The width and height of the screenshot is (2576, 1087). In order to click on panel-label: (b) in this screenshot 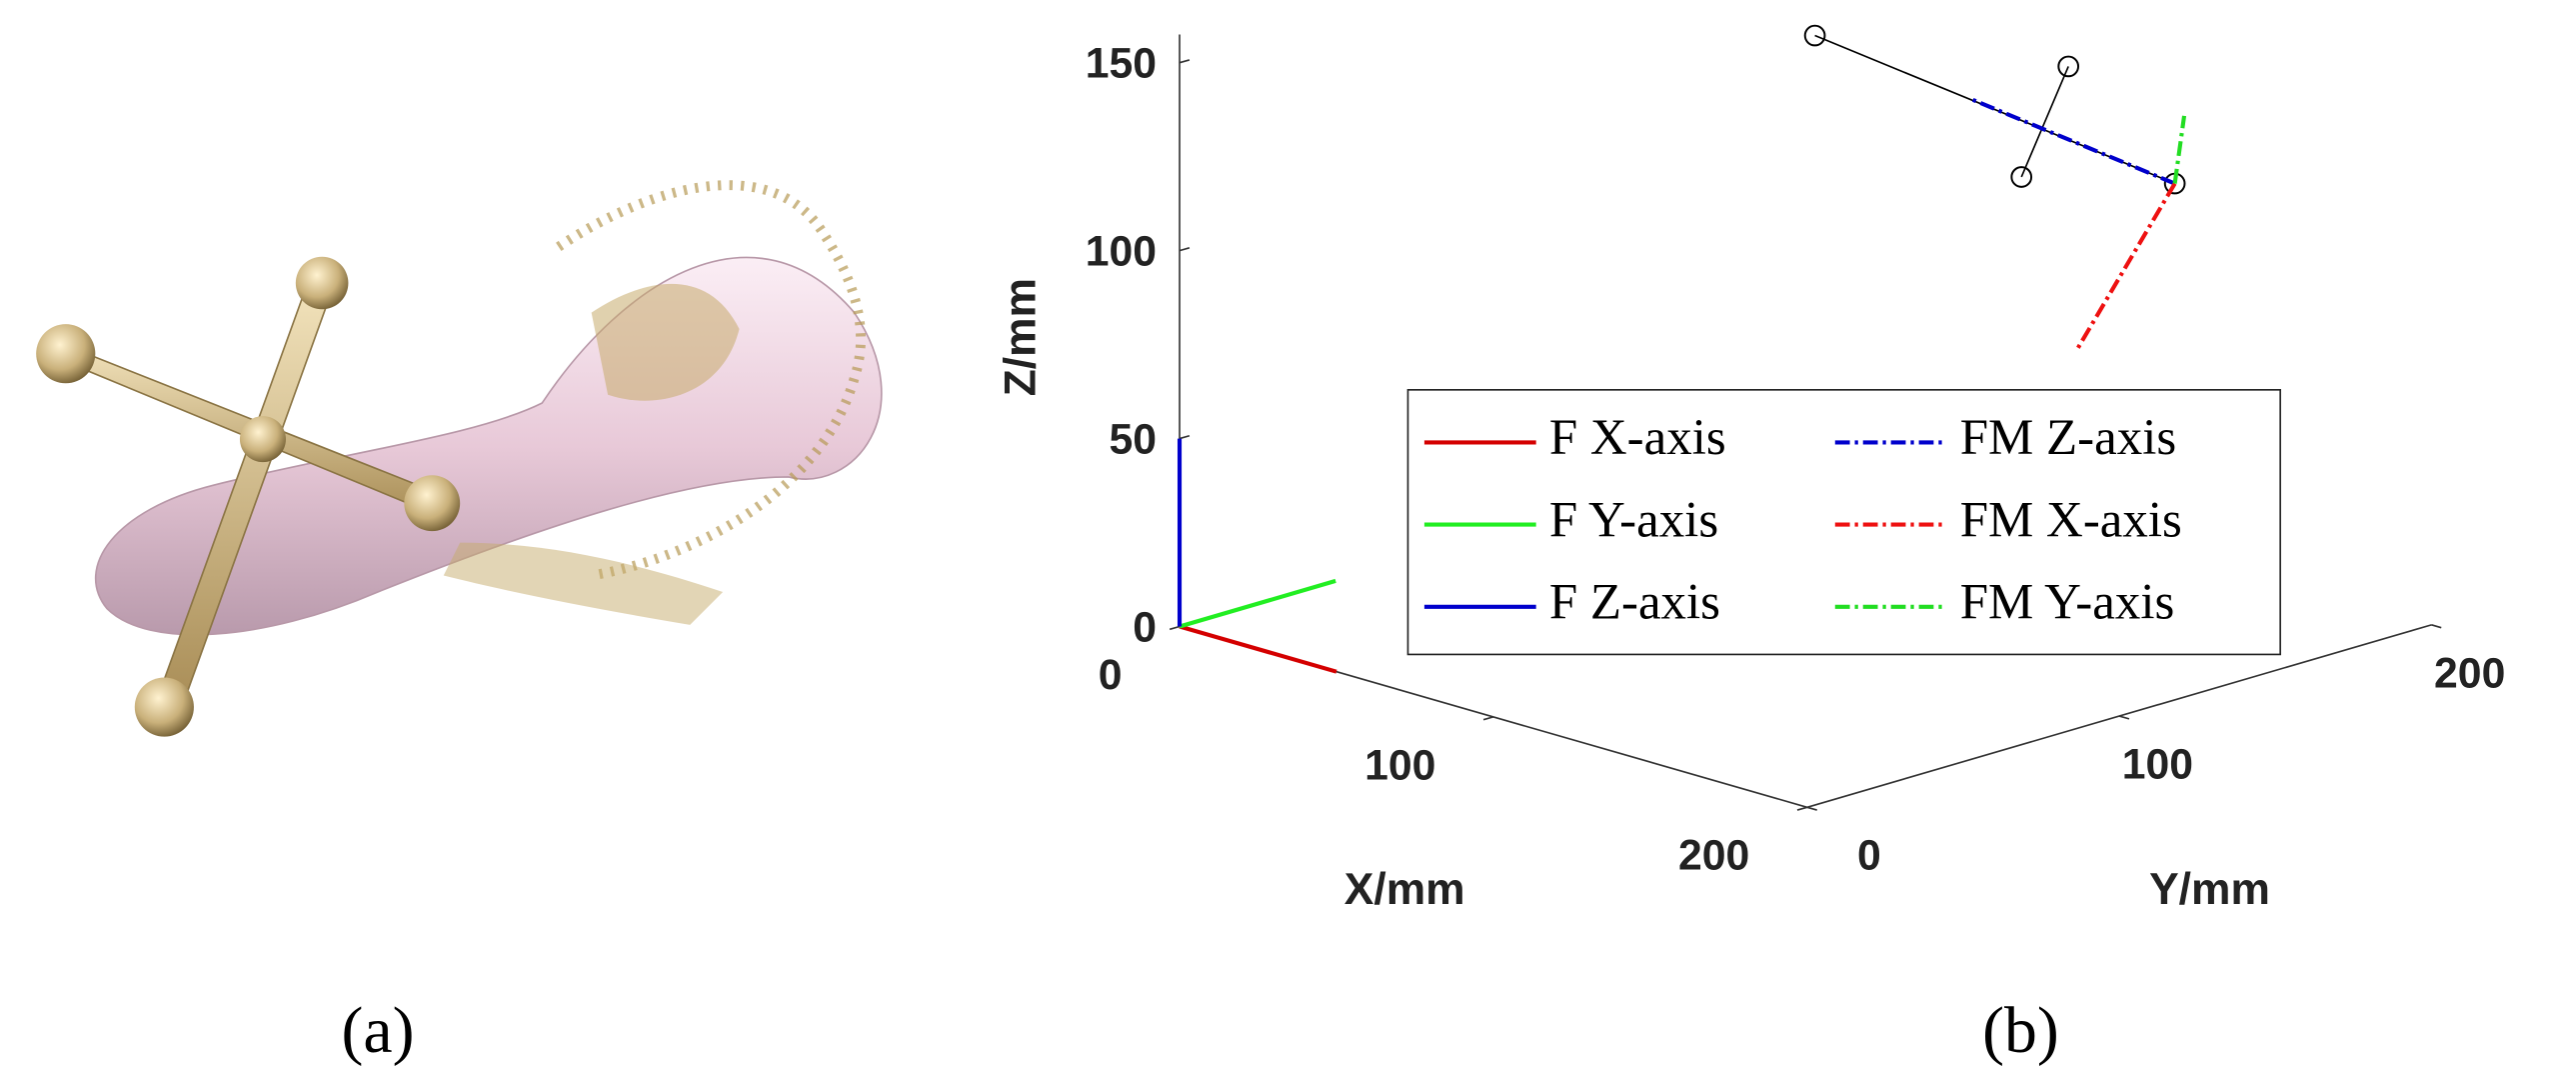, I will do `click(2021, 1030)`.